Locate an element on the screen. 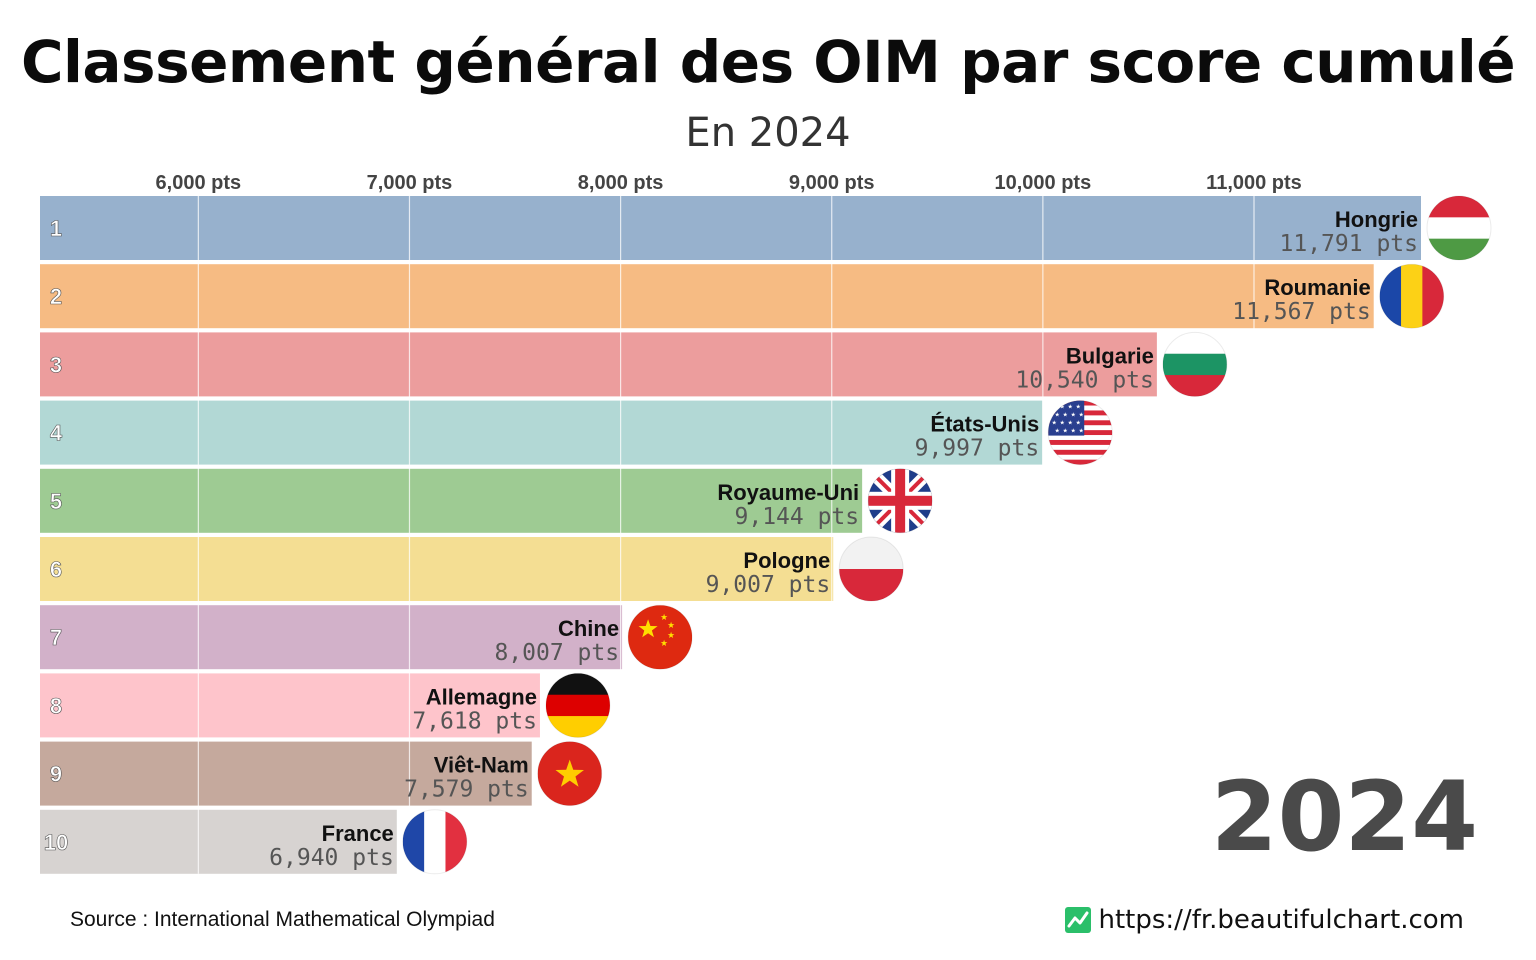 The width and height of the screenshot is (1536, 960). rank-label: 7 is located at coordinates (56, 637).